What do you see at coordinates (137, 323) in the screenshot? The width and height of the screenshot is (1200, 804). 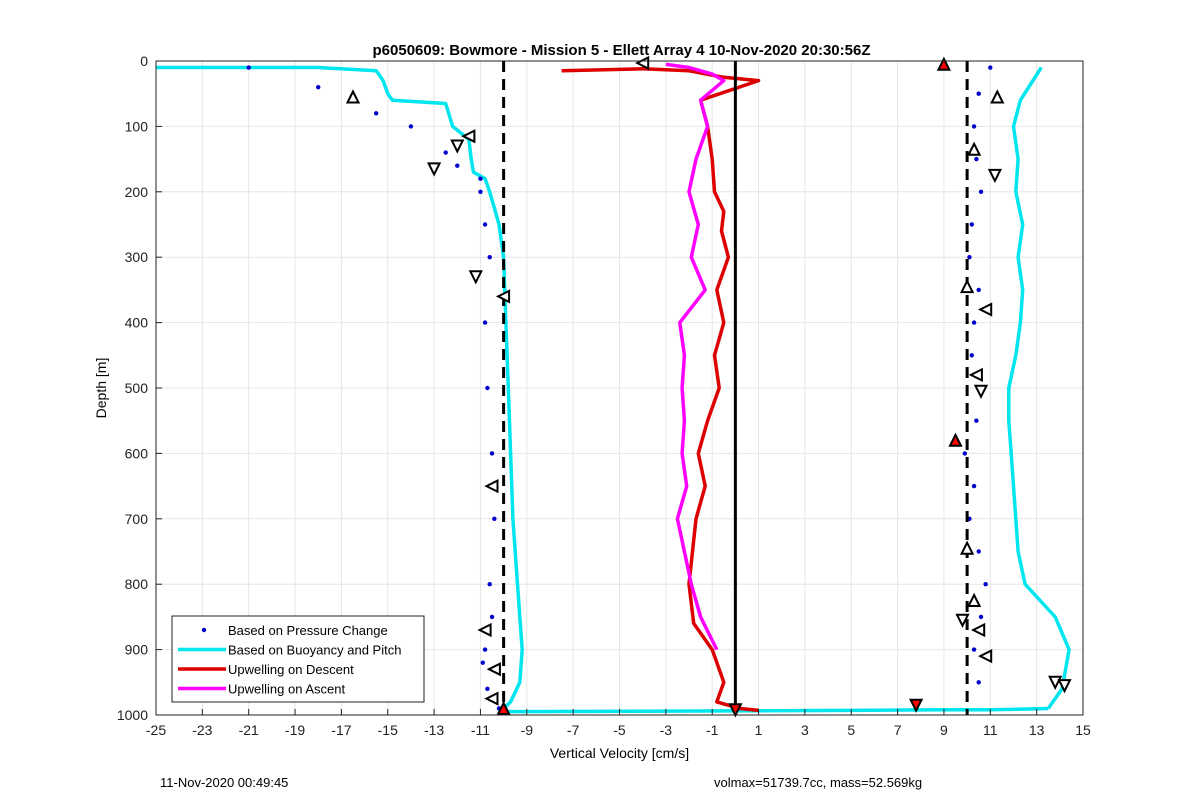 I see `y-tick-label: 400` at bounding box center [137, 323].